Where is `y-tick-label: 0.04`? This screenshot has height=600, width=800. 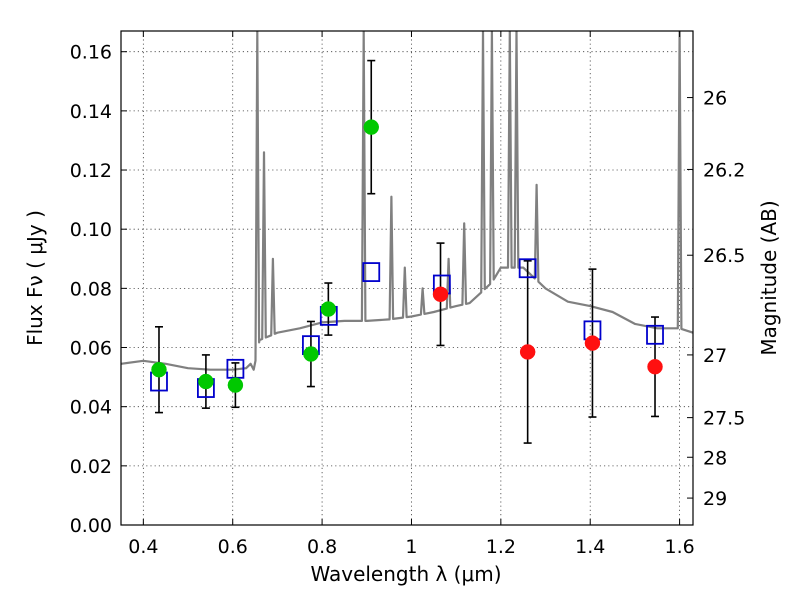 y-tick-label: 0.04 is located at coordinates (91, 408).